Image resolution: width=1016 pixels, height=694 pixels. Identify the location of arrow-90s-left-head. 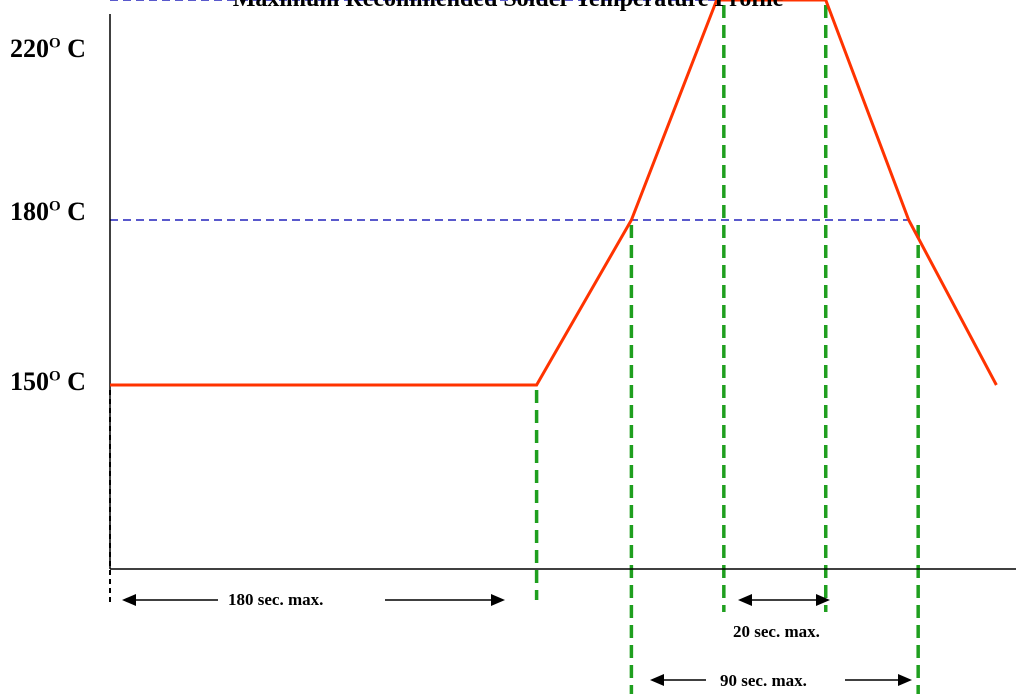
(657, 680).